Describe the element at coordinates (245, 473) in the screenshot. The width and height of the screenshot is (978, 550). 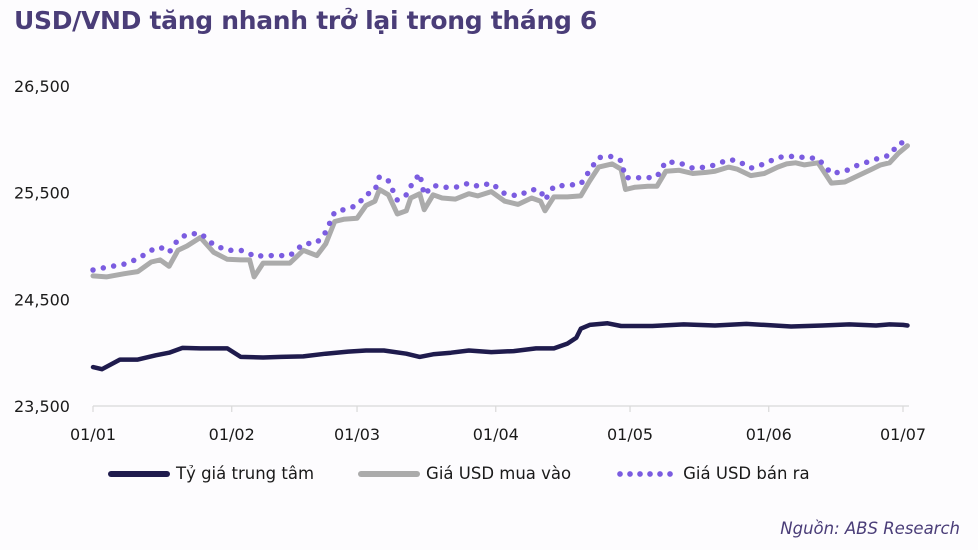
I see `legend-label: Tỷ giá trung tâm` at that location.